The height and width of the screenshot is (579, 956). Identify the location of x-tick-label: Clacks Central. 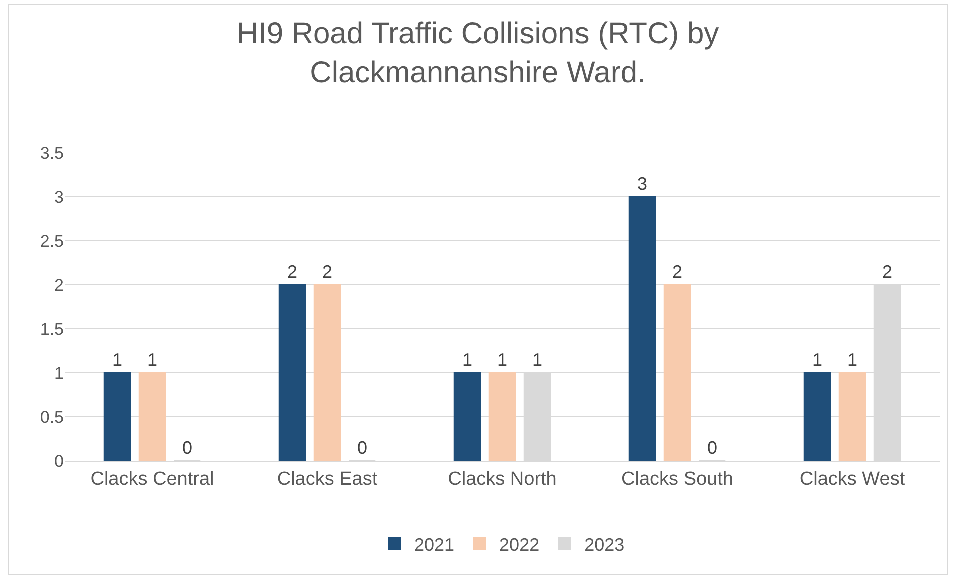
(152, 479).